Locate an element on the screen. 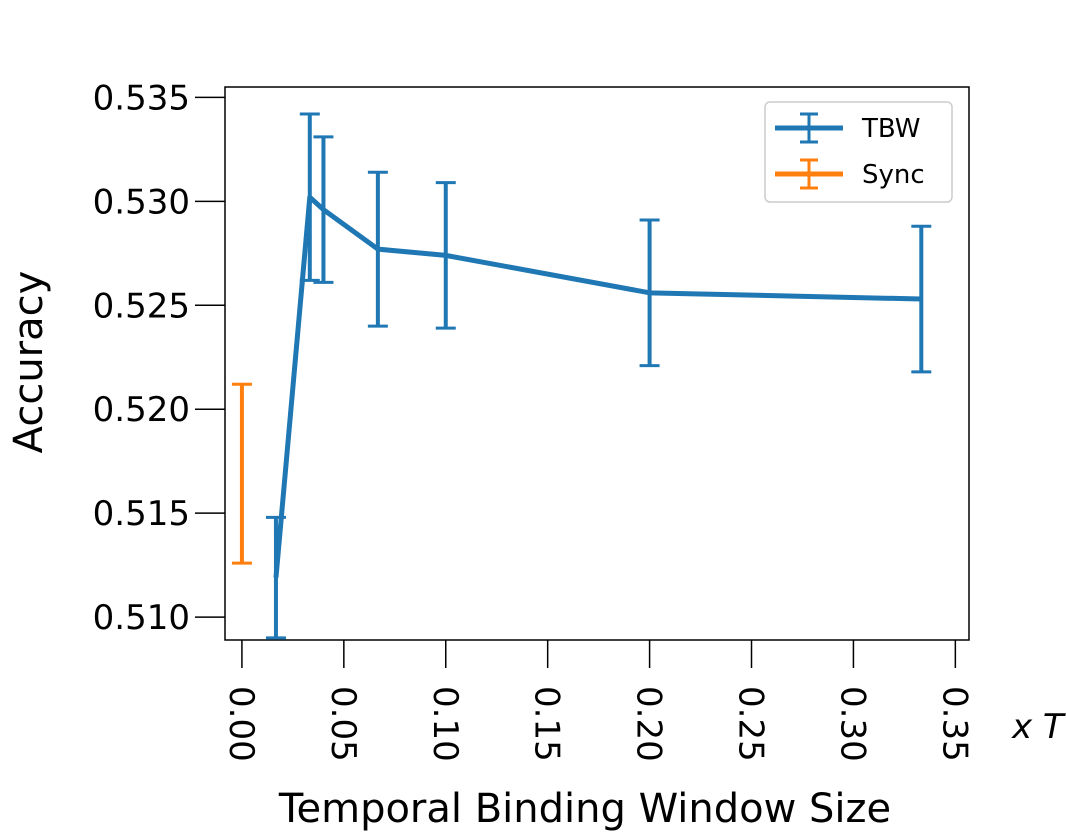 The width and height of the screenshot is (1066, 839). x-axis-unit-label: x T is located at coordinates (1038, 727).